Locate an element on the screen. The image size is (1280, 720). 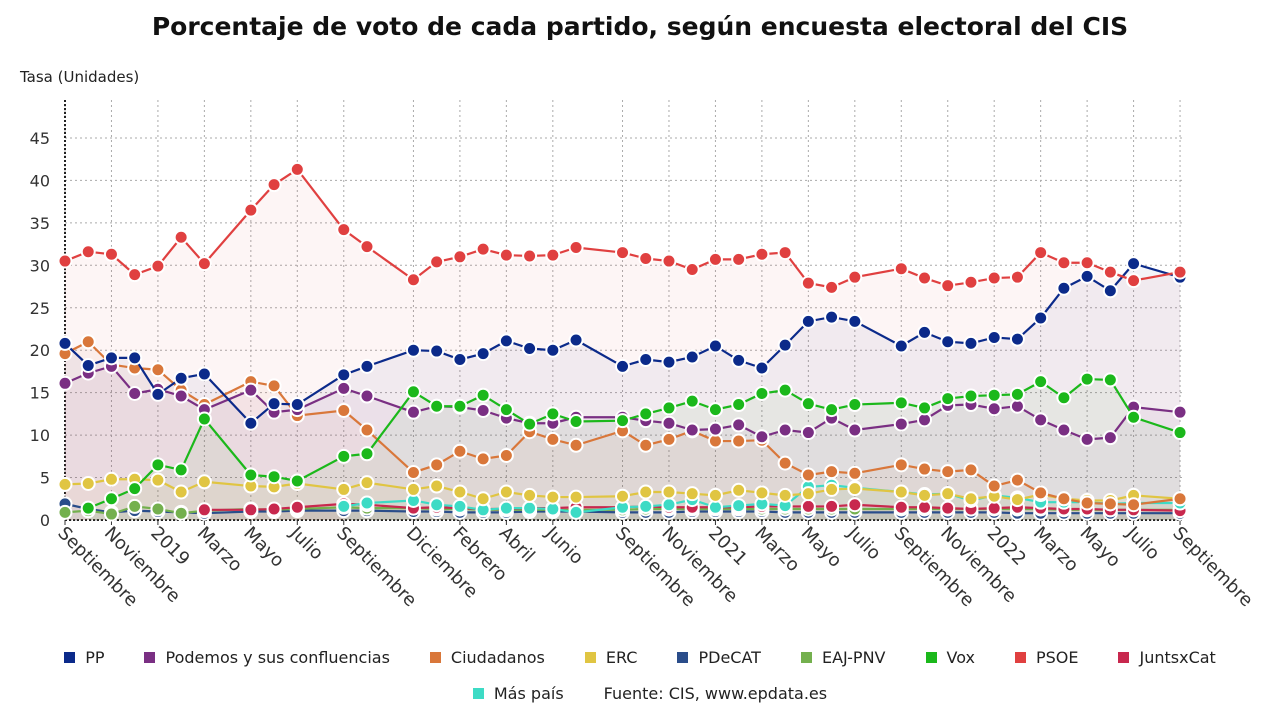
y-tick-label: 35 is located at coordinates (40, 223).